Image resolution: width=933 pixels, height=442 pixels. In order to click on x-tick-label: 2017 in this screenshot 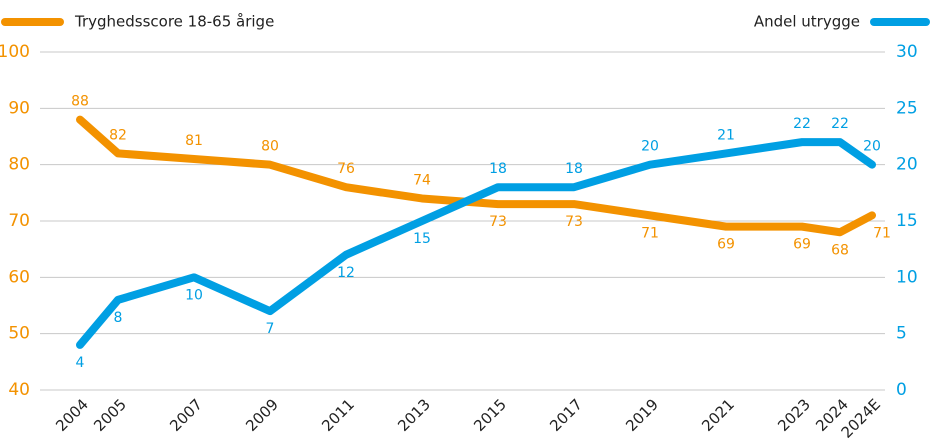, I will do `click(566, 415)`.